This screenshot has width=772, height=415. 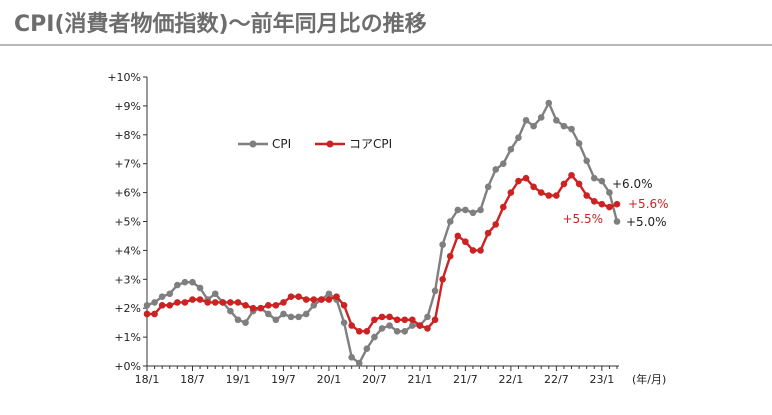 I want to click on x-tick-label: 23/1, so click(x=601, y=379).